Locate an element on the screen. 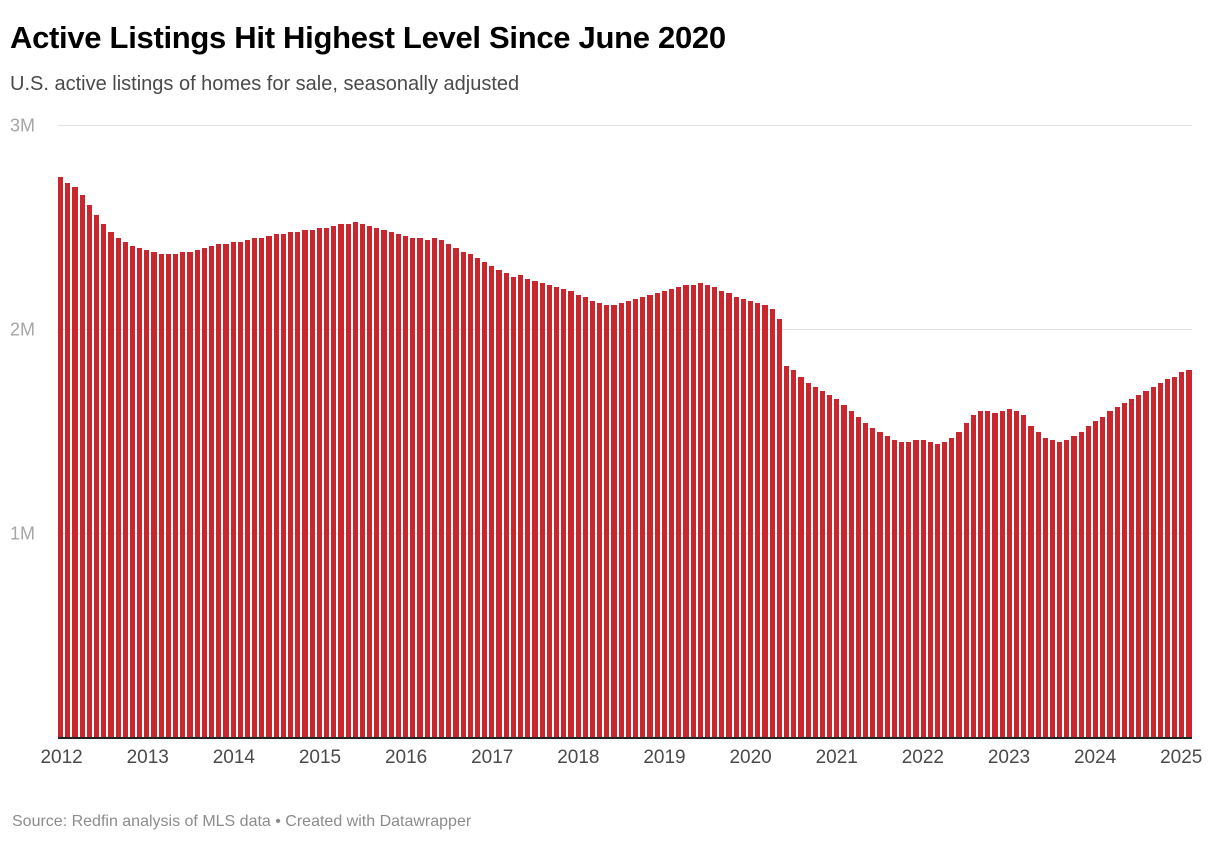  x-axis-tick-label: 2012 is located at coordinates (61, 757).